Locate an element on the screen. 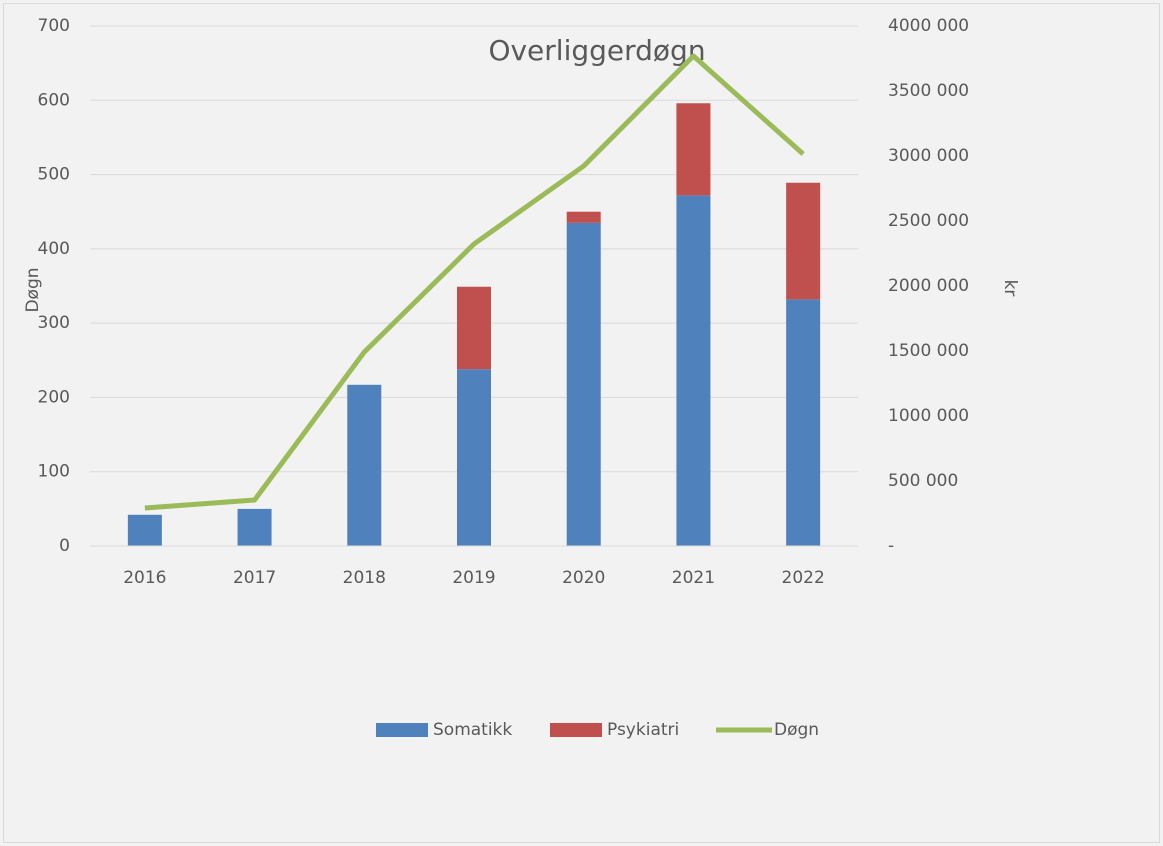 The width and height of the screenshot is (1163, 846). x-tick-label: 2018 is located at coordinates (364, 578).